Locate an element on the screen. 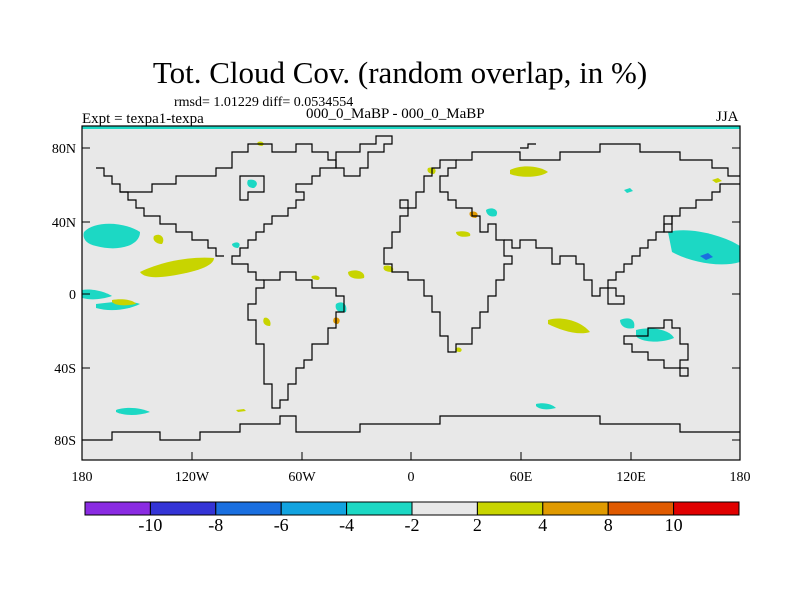  coast-australia is located at coordinates (656, 344).